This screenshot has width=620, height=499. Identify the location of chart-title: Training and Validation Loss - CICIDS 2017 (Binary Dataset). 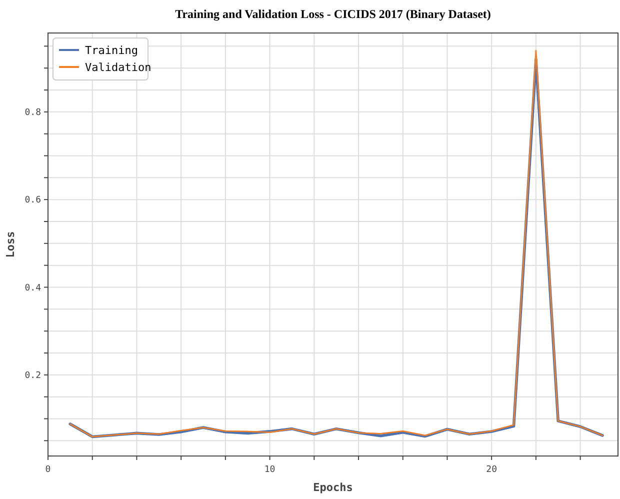
(333, 14).